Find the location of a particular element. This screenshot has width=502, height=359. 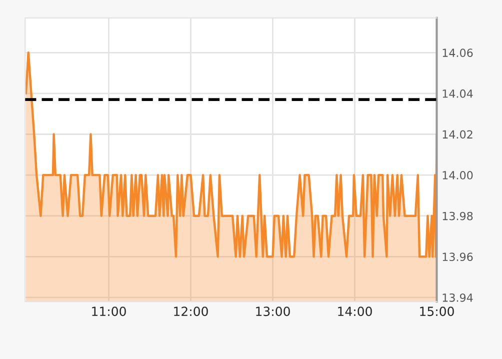

x-tick-label: 13:00 is located at coordinates (273, 311).